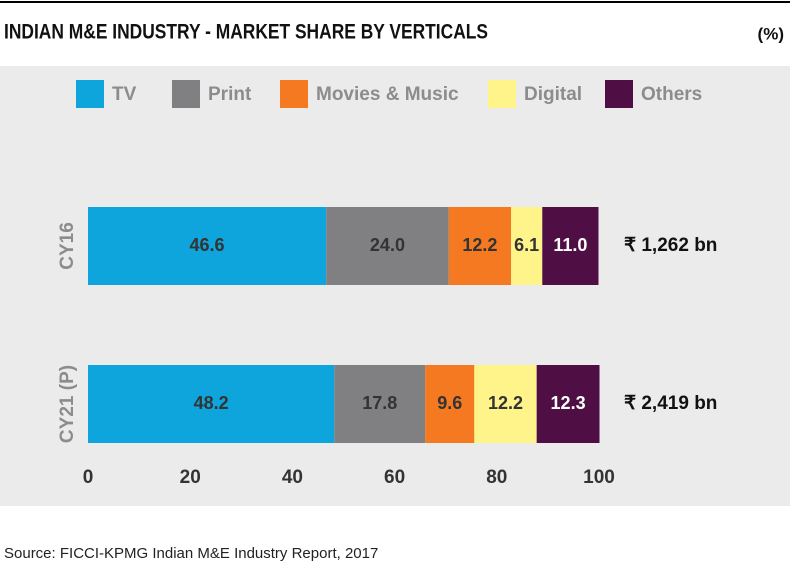 This screenshot has height=568, width=790. What do you see at coordinates (496, 477) in the screenshot?
I see `x-tick-label: 80` at bounding box center [496, 477].